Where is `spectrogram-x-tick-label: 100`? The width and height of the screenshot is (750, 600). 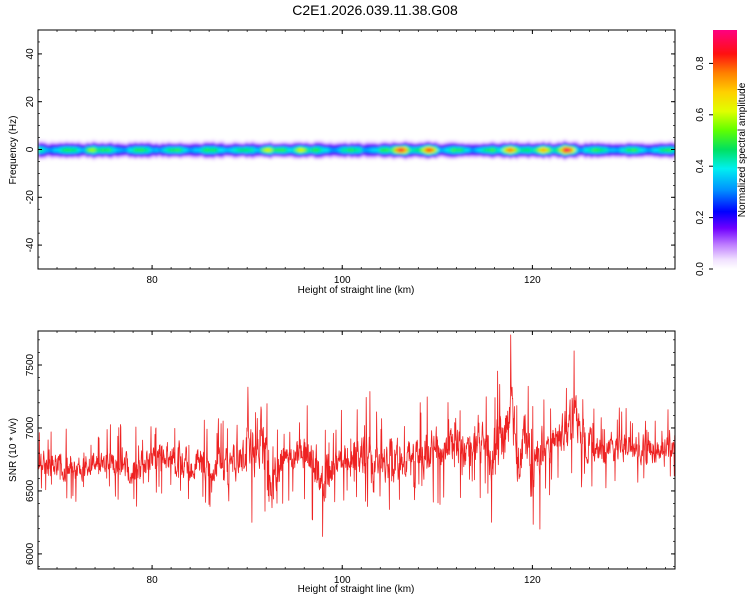
spectrogram-x-tick-label: 100 is located at coordinates (342, 280).